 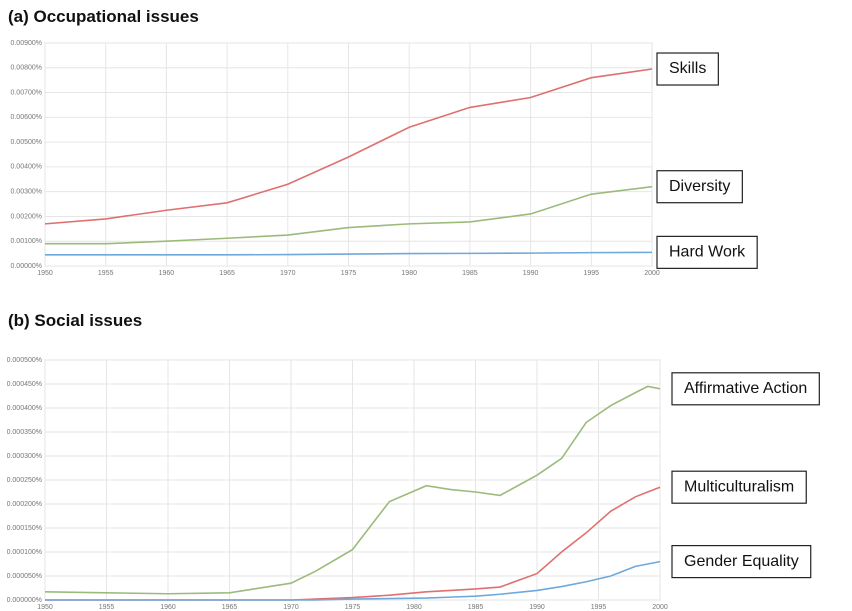 I want to click on y-tick-label: 0.000400%, so click(x=24, y=408).